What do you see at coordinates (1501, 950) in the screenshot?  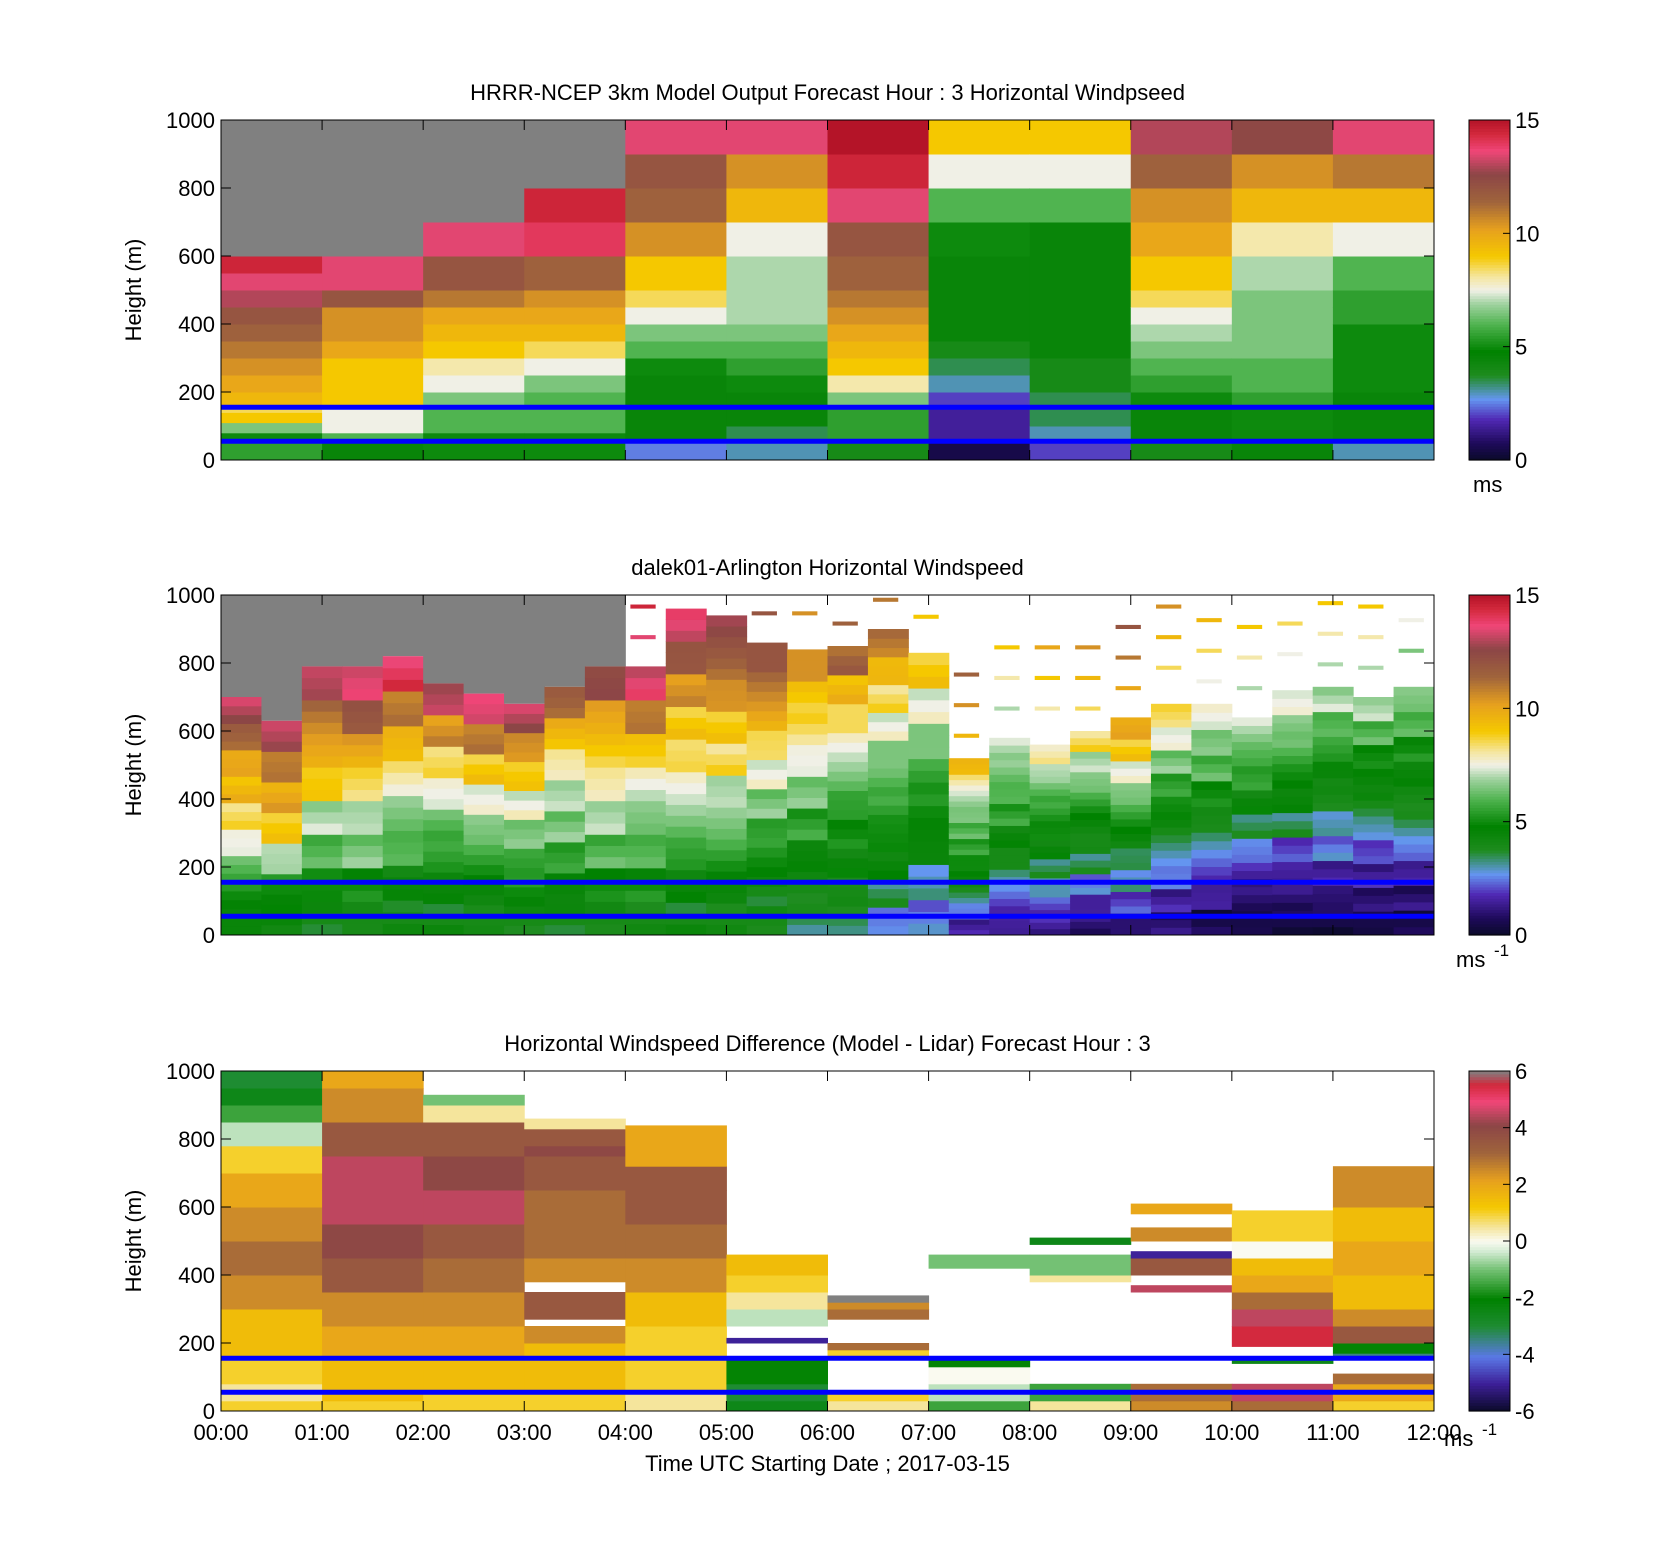 I see `colorbar-unit-exponent: -1` at bounding box center [1501, 950].